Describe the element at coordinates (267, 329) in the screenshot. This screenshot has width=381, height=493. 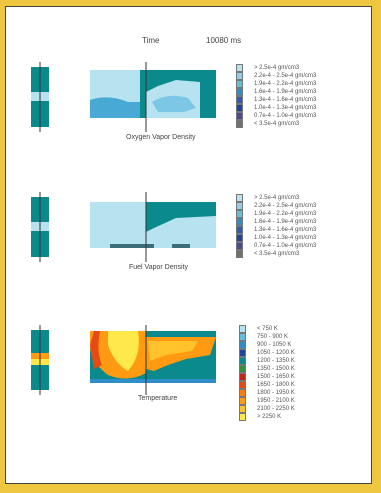
I see `legend-label: < 750 K` at that location.